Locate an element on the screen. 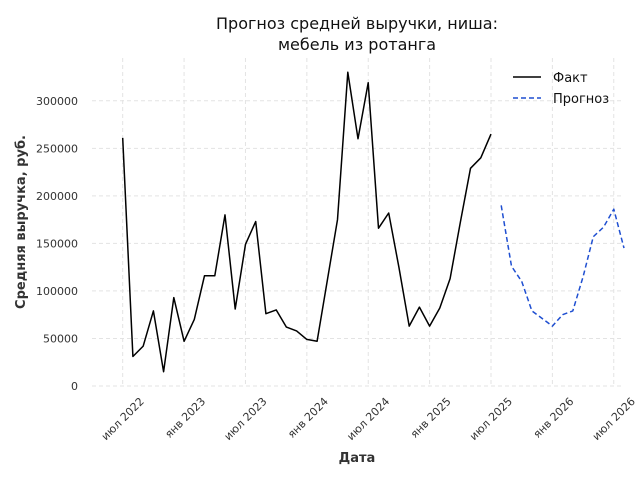  y-tick-label: 100000 is located at coordinates (57, 291).